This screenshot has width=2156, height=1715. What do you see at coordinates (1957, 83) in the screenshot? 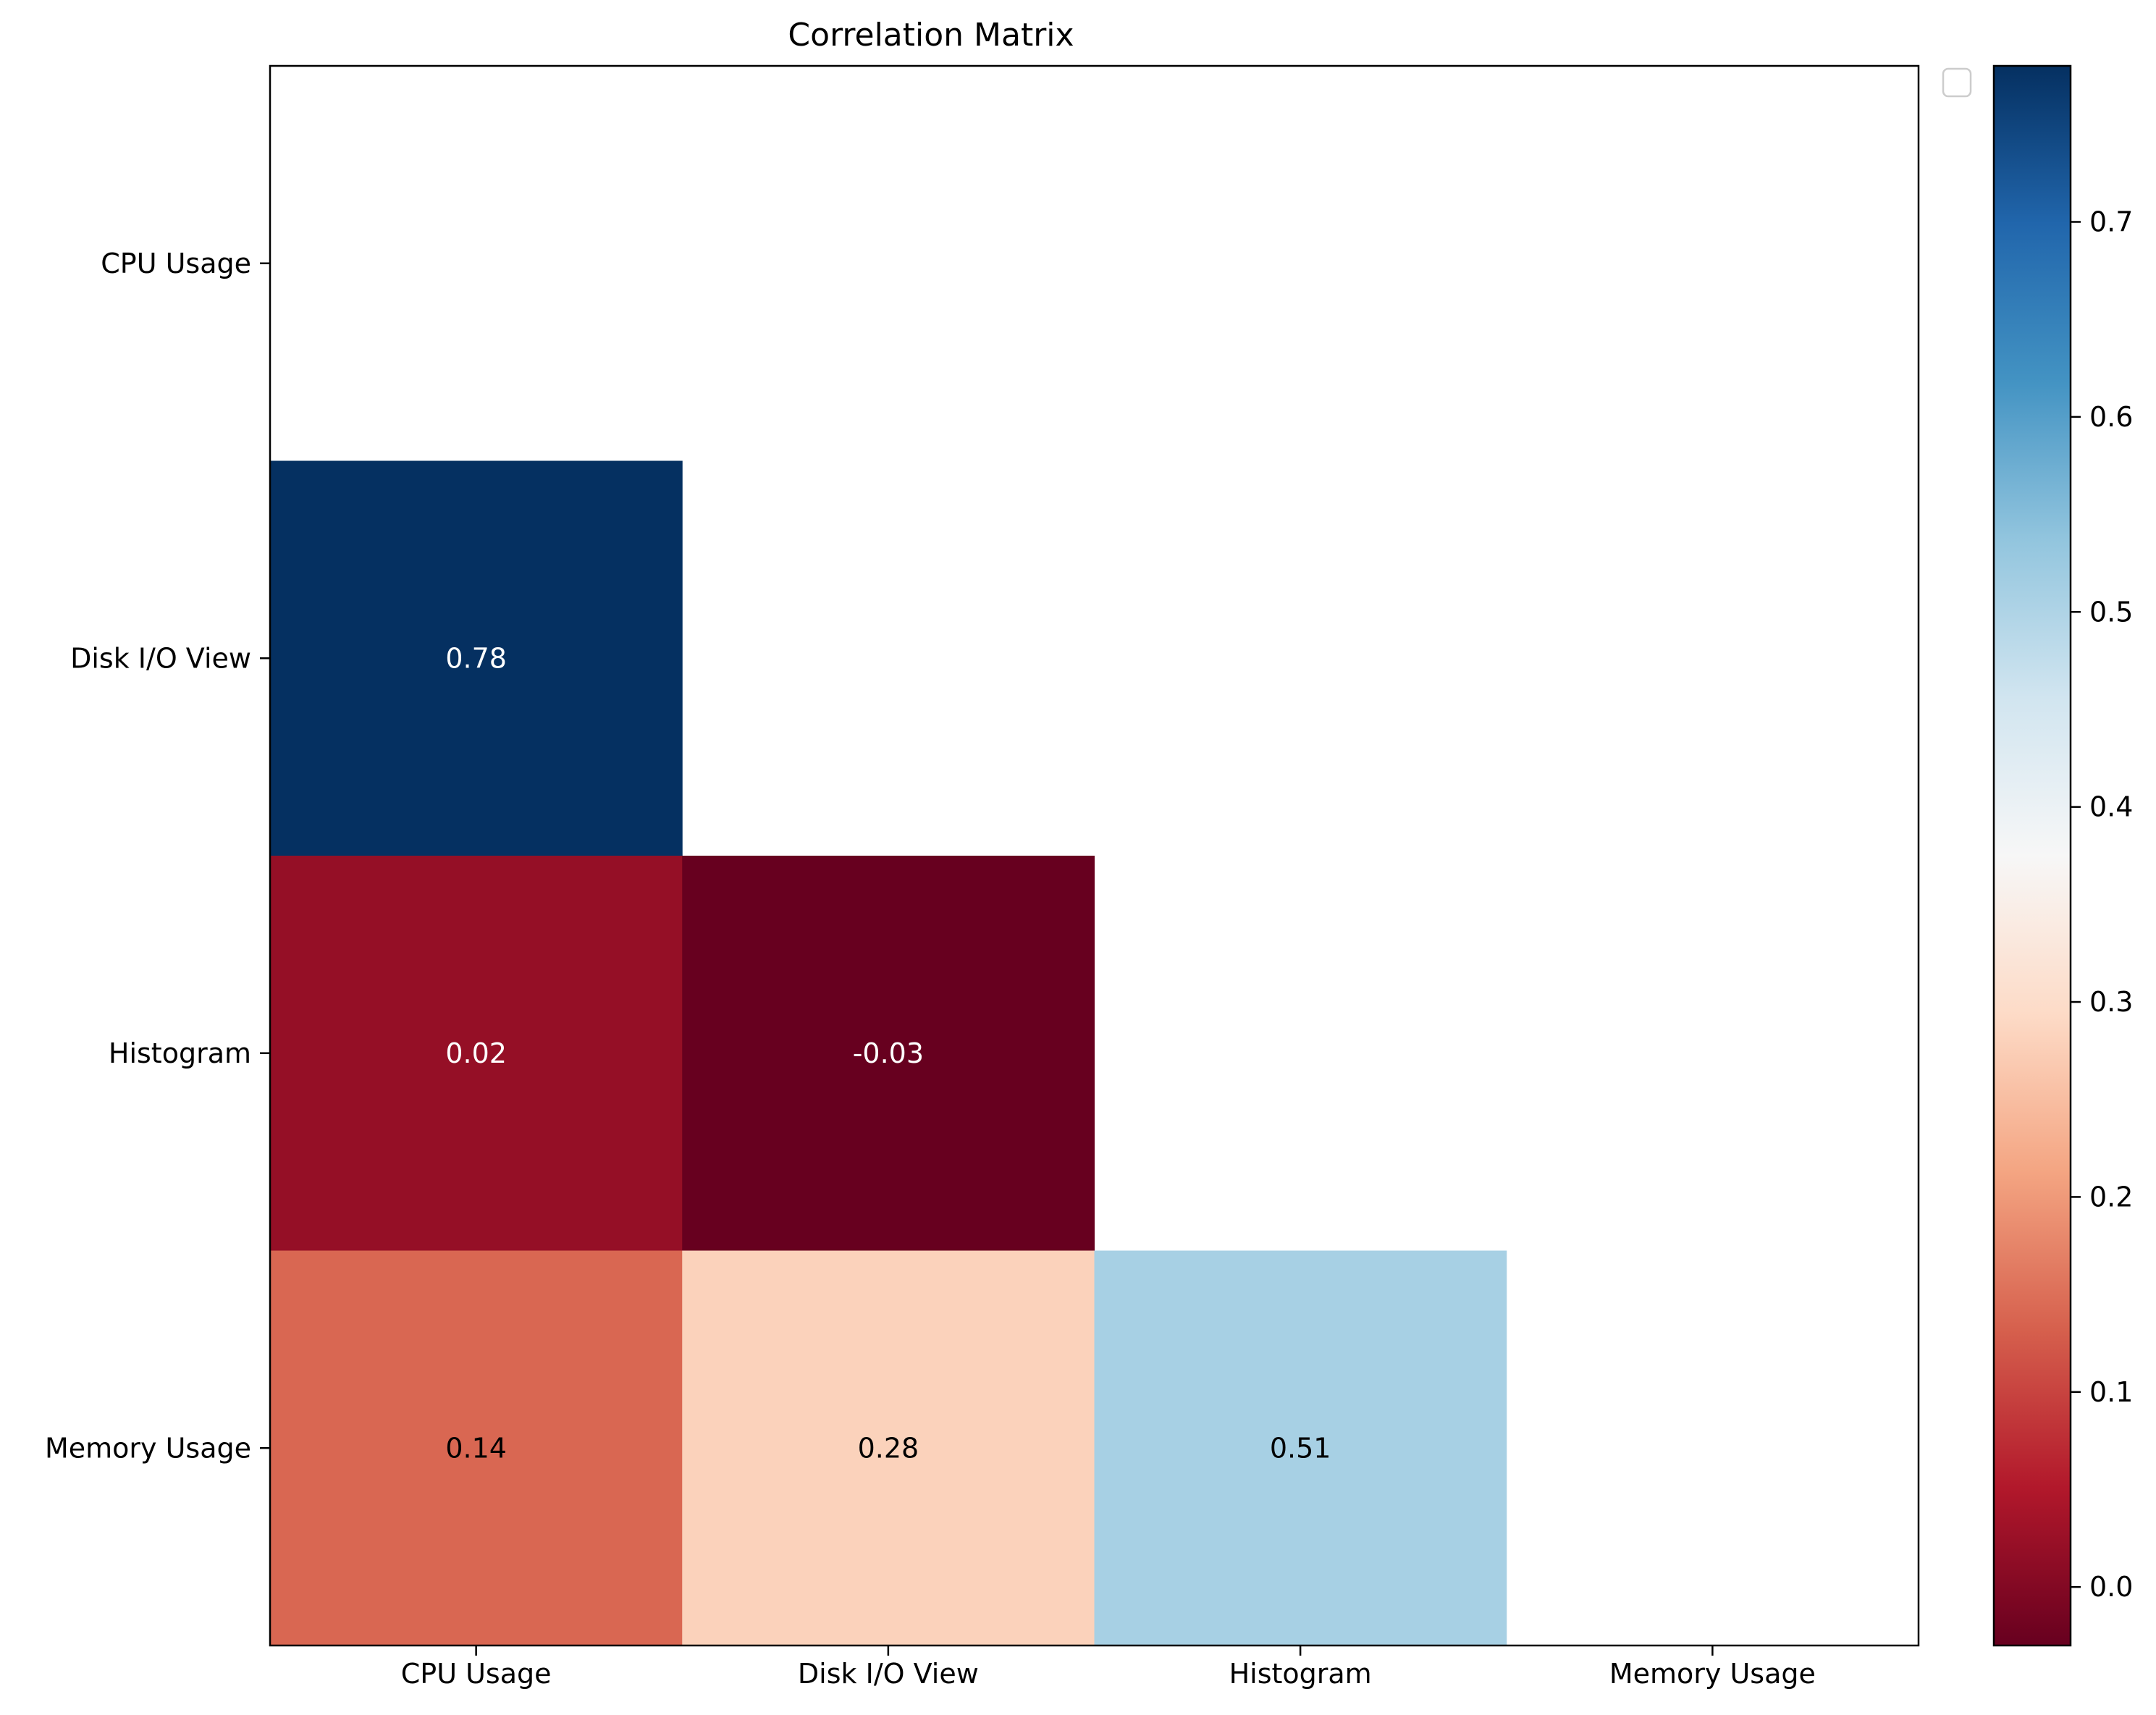
I see `legend-box` at bounding box center [1957, 83].